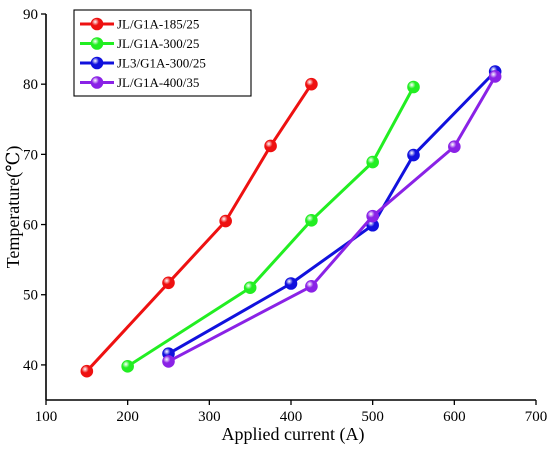 The height and width of the screenshot is (449, 550). Describe the element at coordinates (293, 434) in the screenshot. I see `x-axis-title: Applied current (A)` at that location.